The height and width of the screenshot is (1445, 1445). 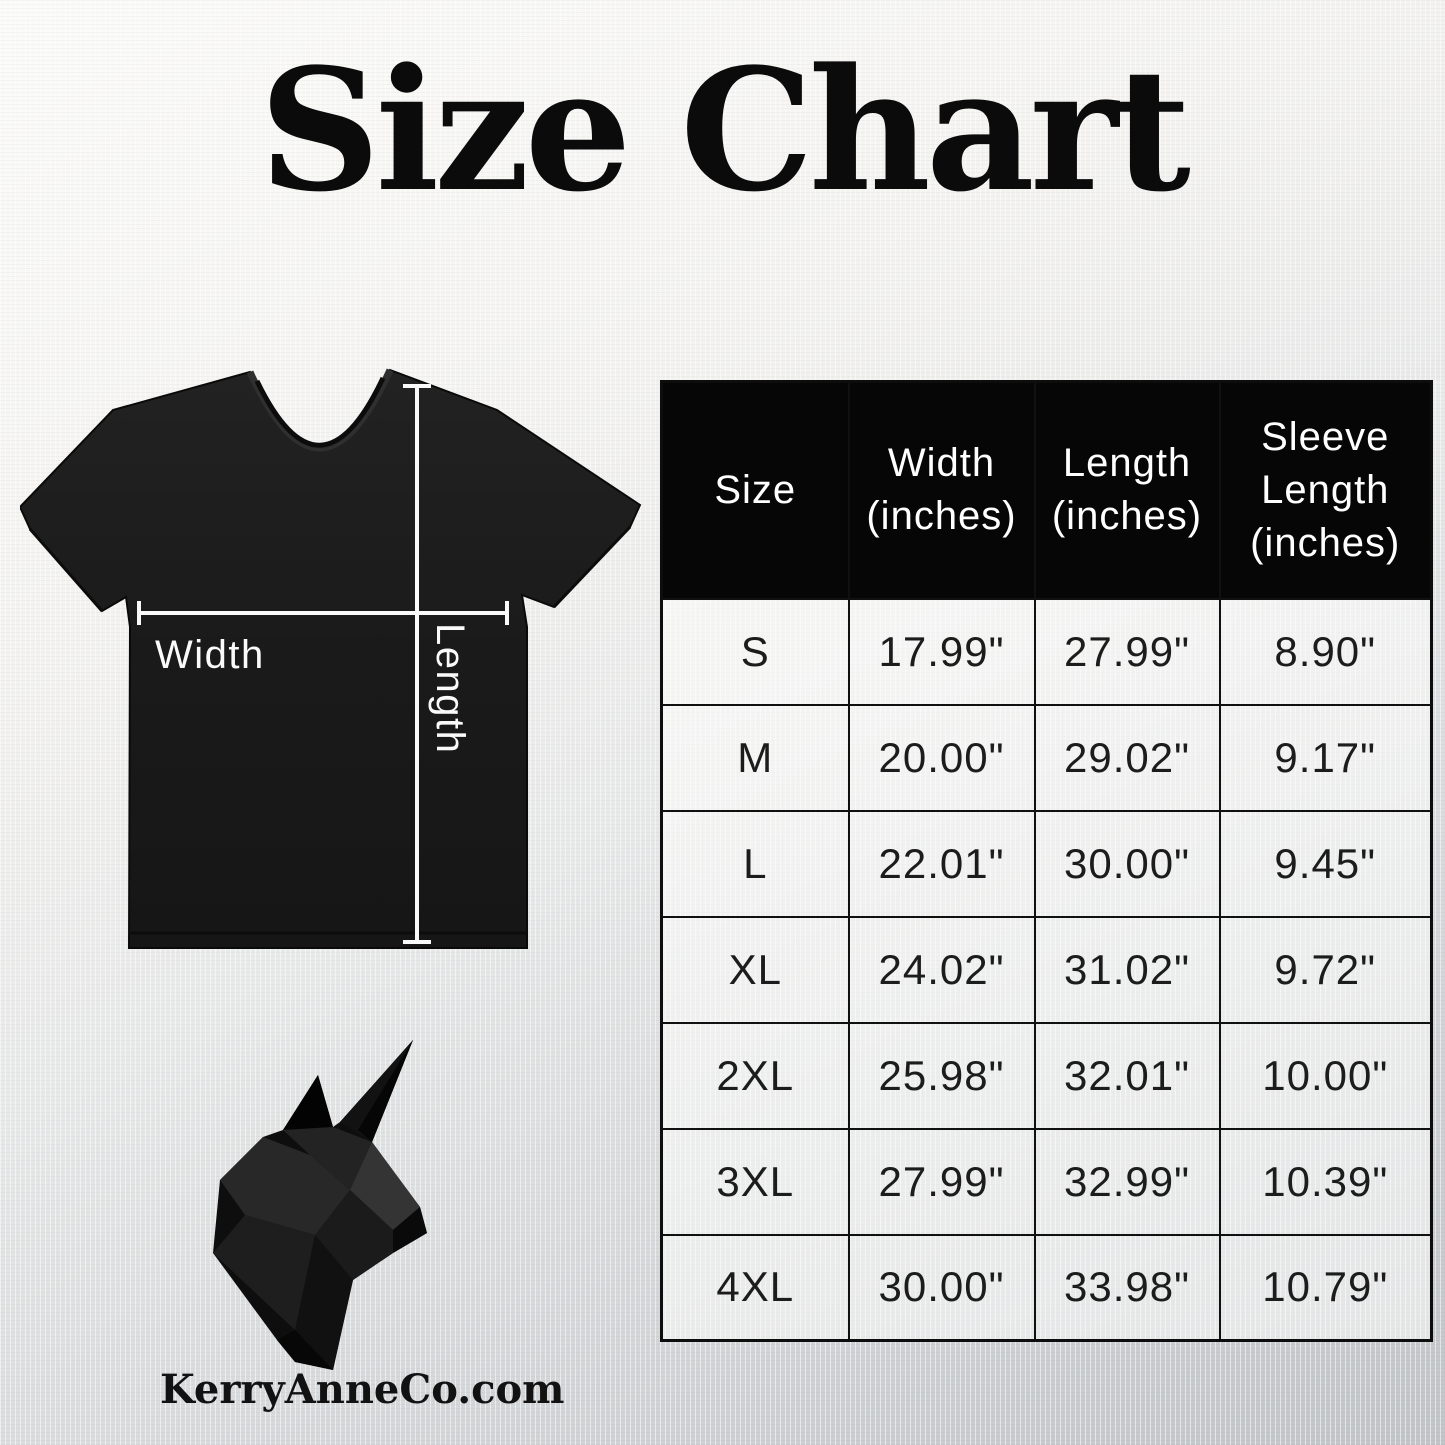 What do you see at coordinates (323, 613) in the screenshot?
I see `width-measure-line` at bounding box center [323, 613].